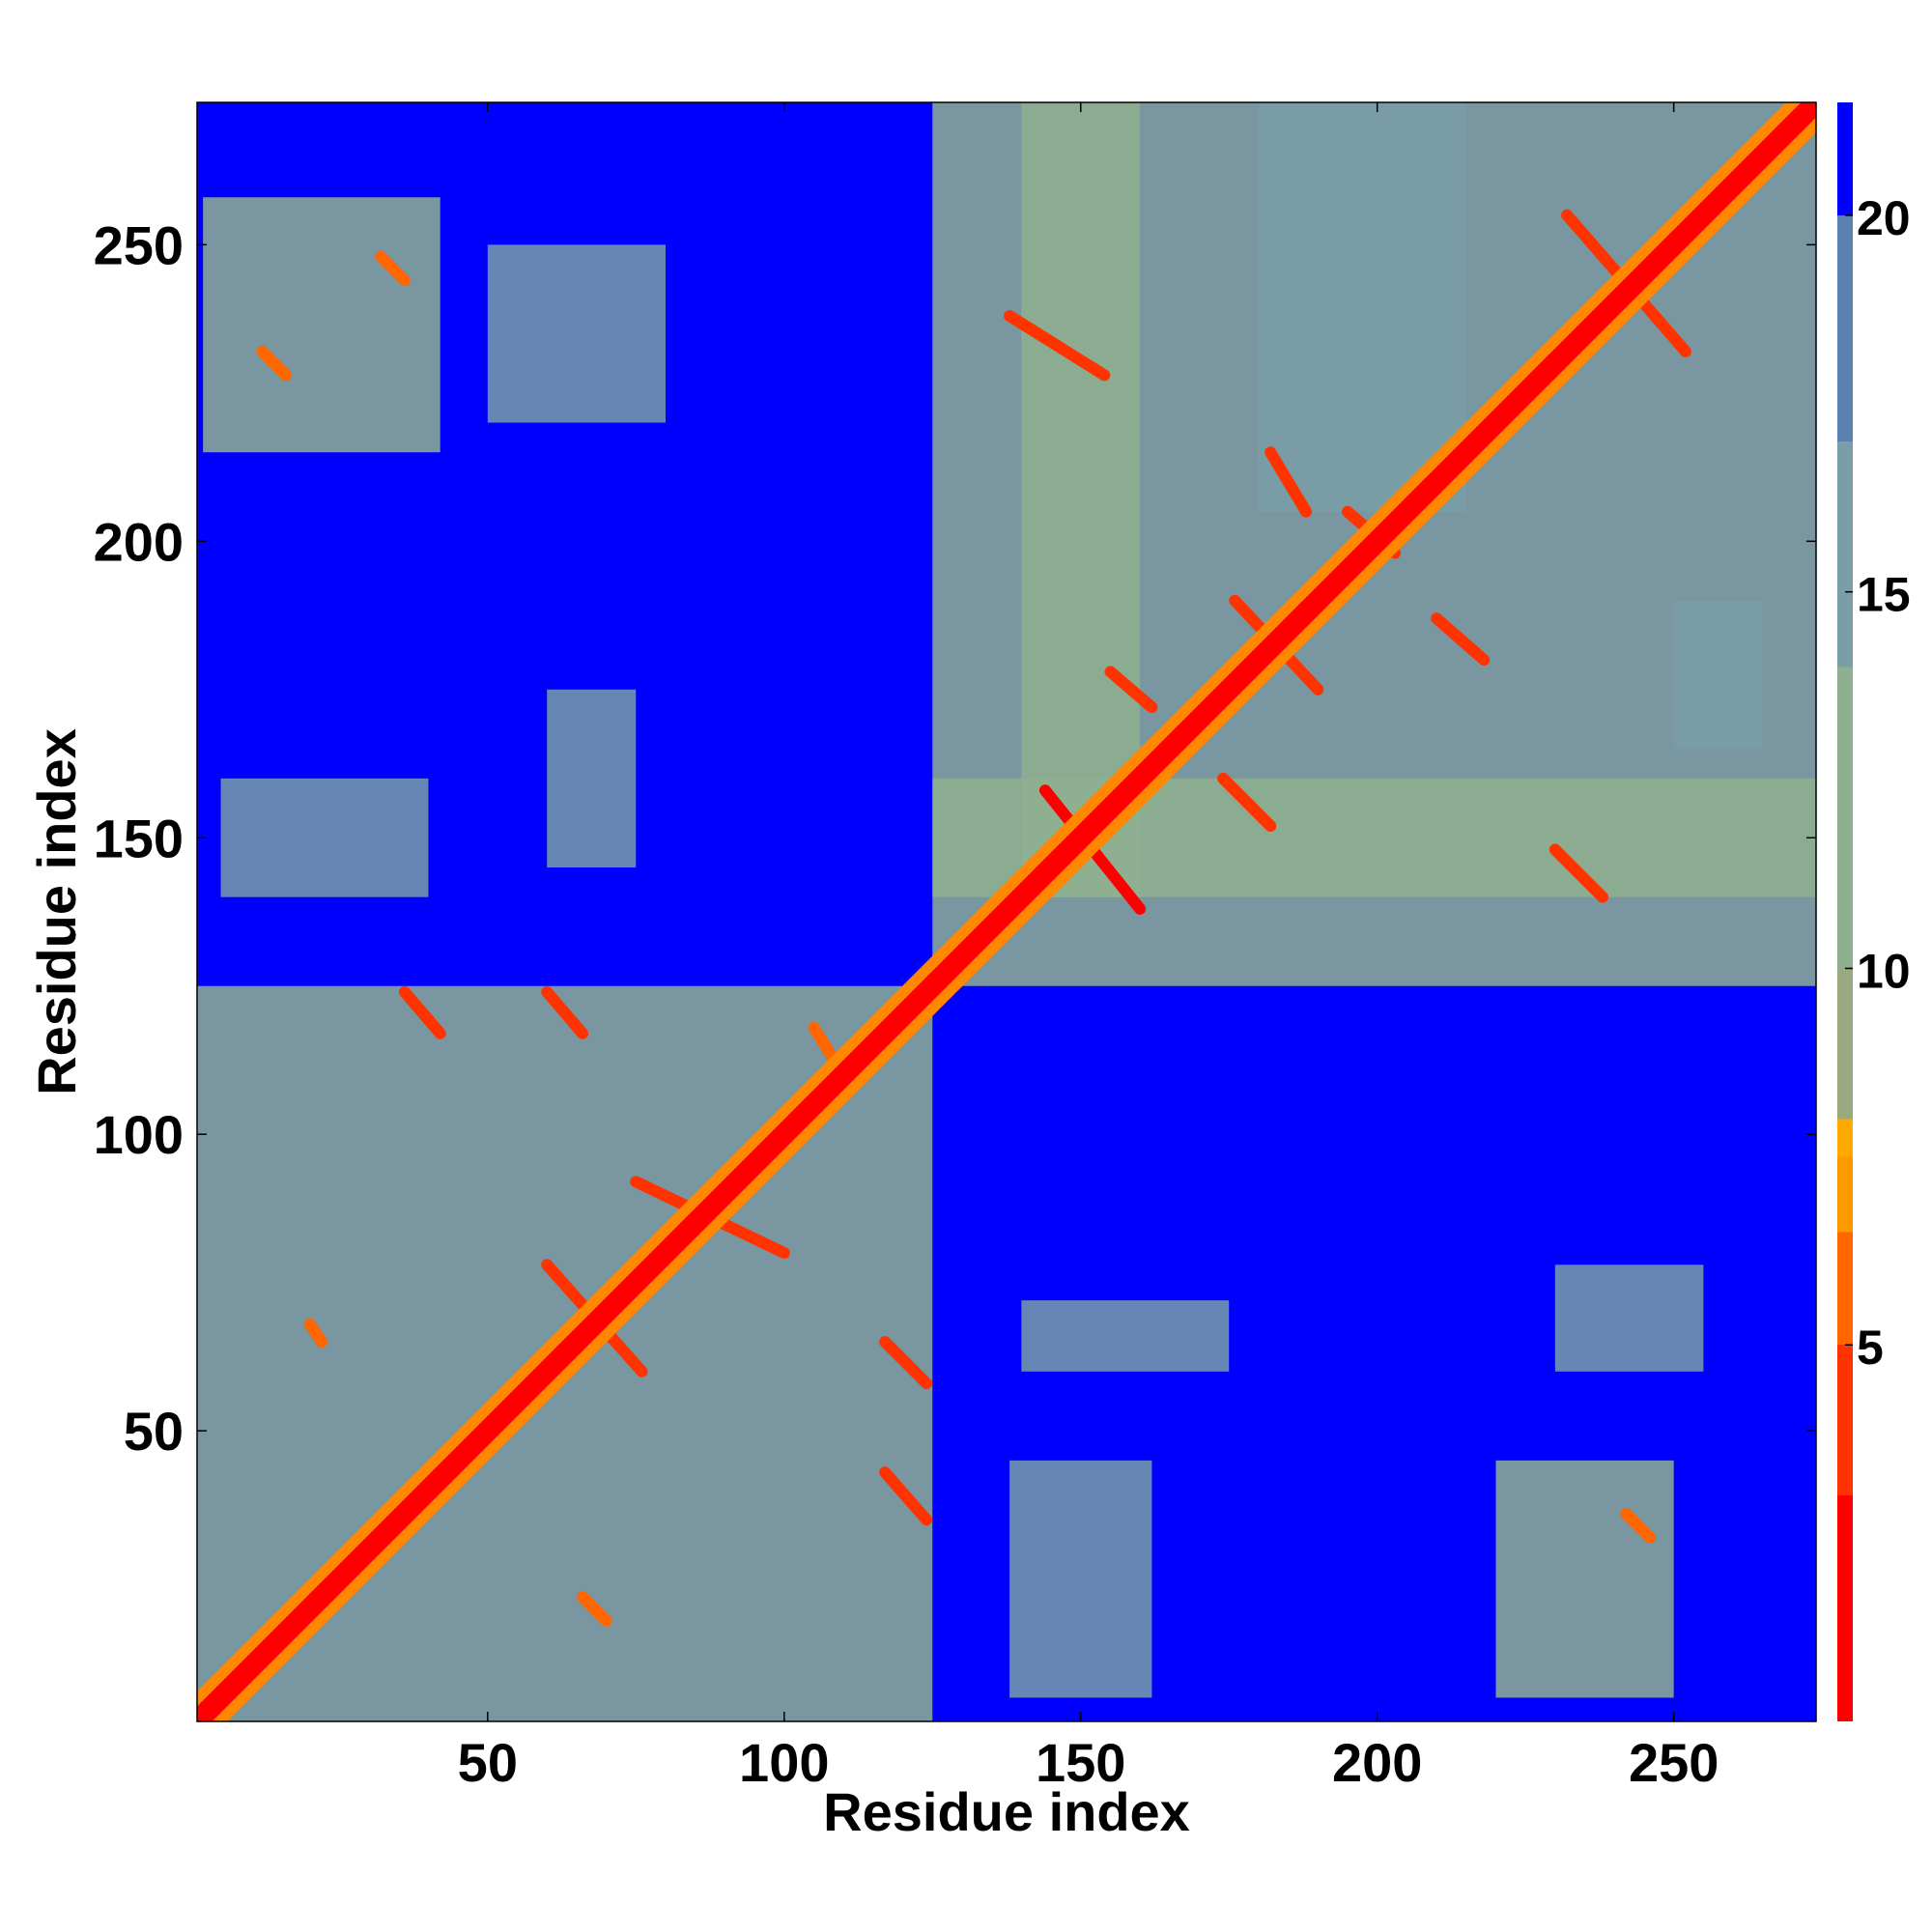 The height and width of the screenshot is (1932, 1932). Describe the element at coordinates (1080, 1762) in the screenshot. I see `x-tick-label-150: 150` at that location.